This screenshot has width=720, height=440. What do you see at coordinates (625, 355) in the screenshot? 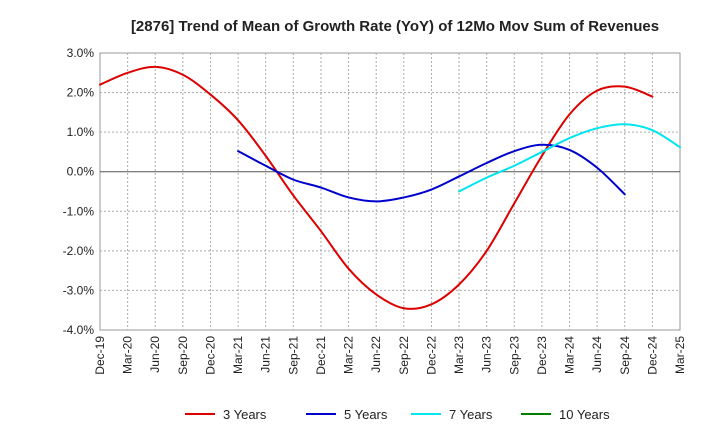
I see `x-tick-label: Sep-24` at bounding box center [625, 355].